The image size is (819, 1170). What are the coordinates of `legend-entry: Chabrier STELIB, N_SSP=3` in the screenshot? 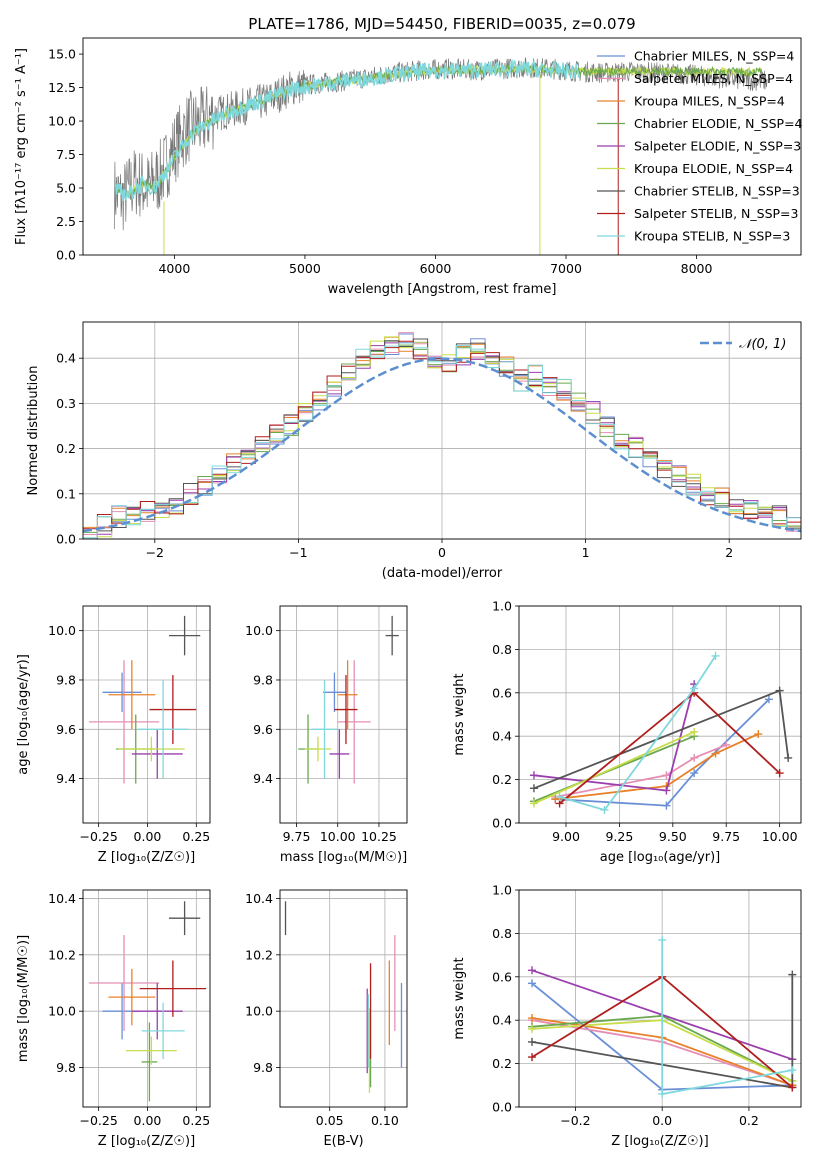 It's located at (717, 191).